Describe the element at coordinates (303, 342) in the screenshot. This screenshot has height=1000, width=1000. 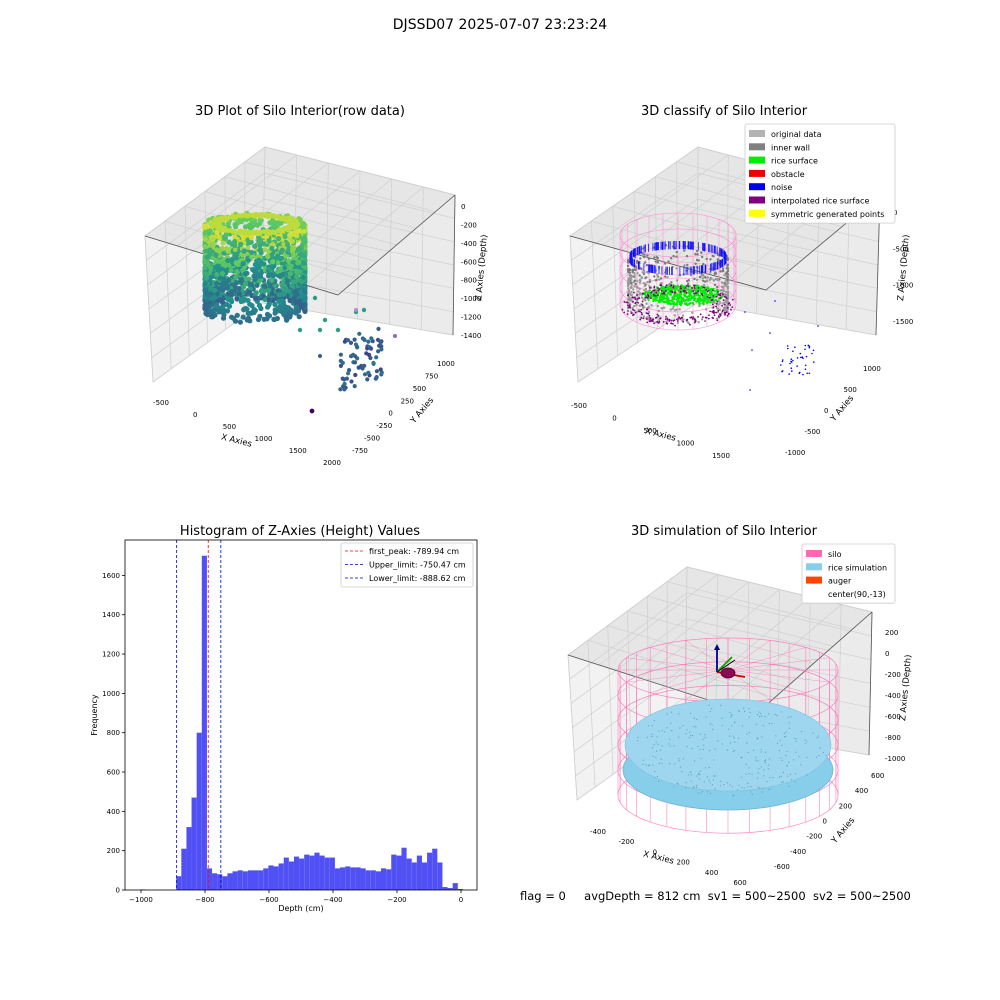
I see `plot1-grid-z` at that location.